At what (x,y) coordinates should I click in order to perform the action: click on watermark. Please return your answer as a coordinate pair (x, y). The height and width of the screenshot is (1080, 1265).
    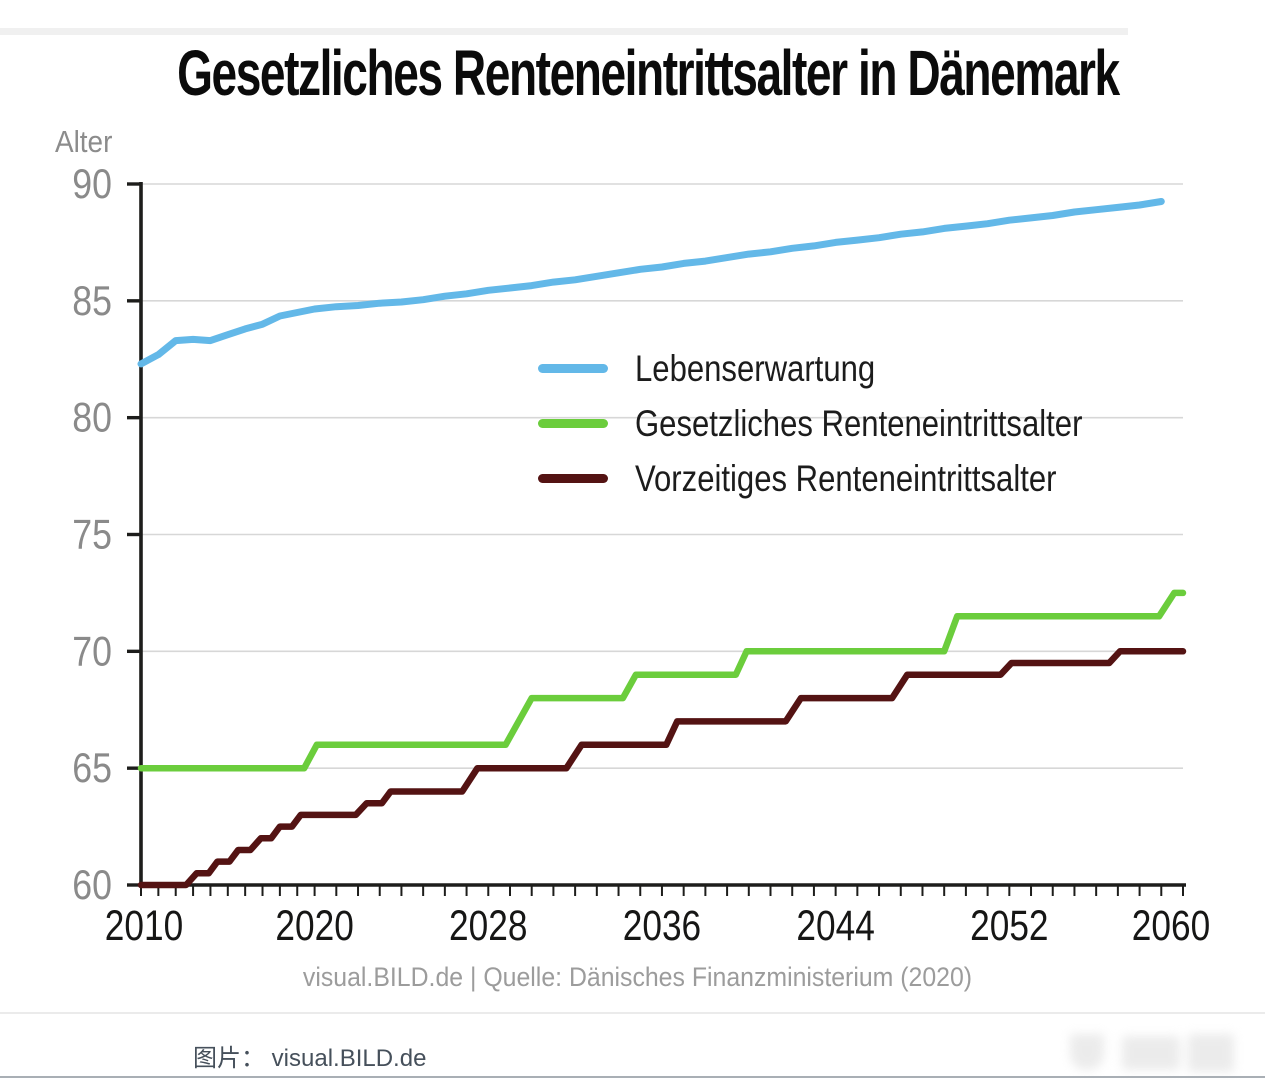
    Looking at the image, I should click on (1155, 1050).